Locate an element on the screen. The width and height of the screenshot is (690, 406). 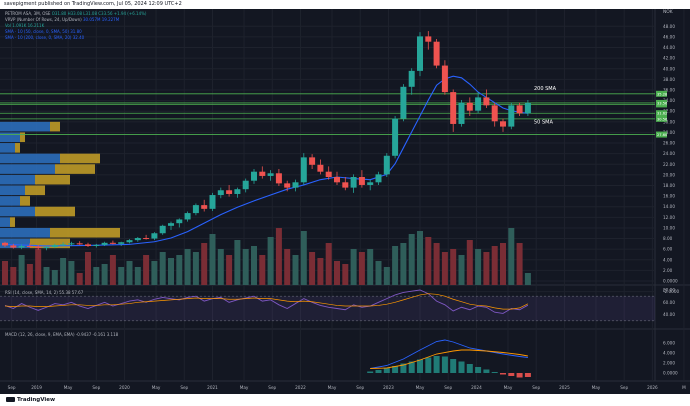
annotation-200-sma: 200 SMA is located at coordinates (545, 89).